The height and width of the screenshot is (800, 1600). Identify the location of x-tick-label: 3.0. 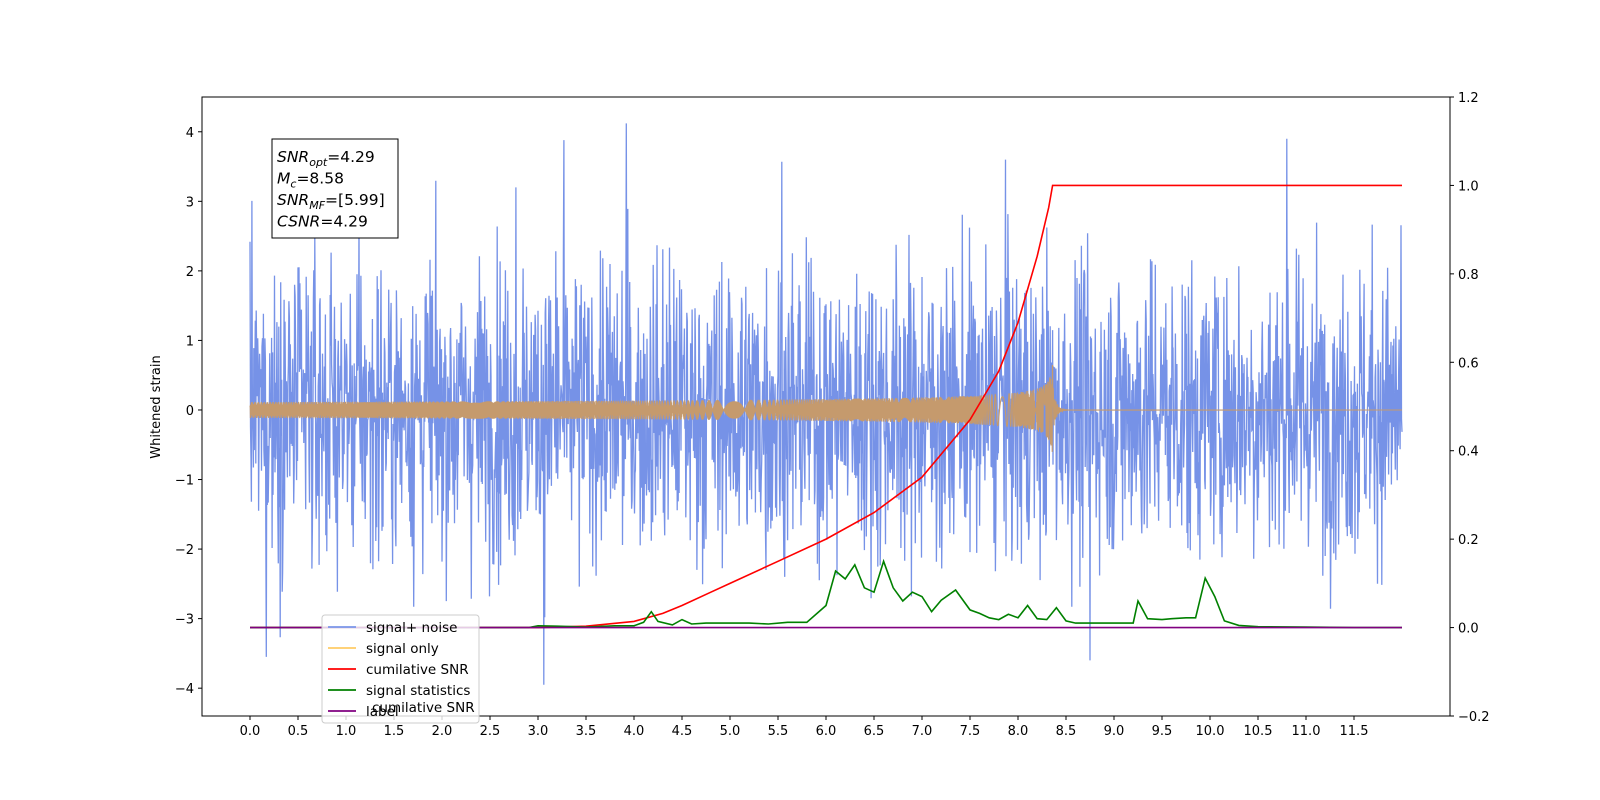
(538, 731).